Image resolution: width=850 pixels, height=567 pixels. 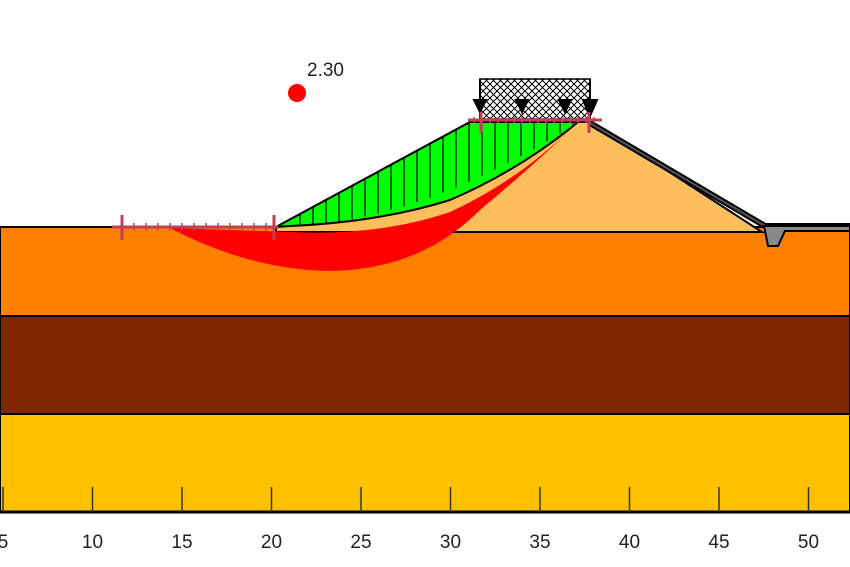 What do you see at coordinates (325, 70) in the screenshot?
I see `factor-of-safety-label: 2.30` at bounding box center [325, 70].